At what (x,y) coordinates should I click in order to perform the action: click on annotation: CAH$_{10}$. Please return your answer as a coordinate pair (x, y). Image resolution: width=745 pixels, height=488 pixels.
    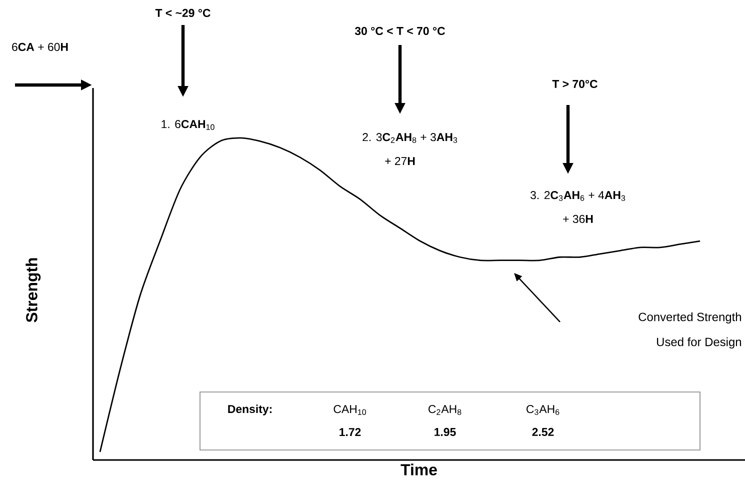
    Looking at the image, I should click on (350, 410).